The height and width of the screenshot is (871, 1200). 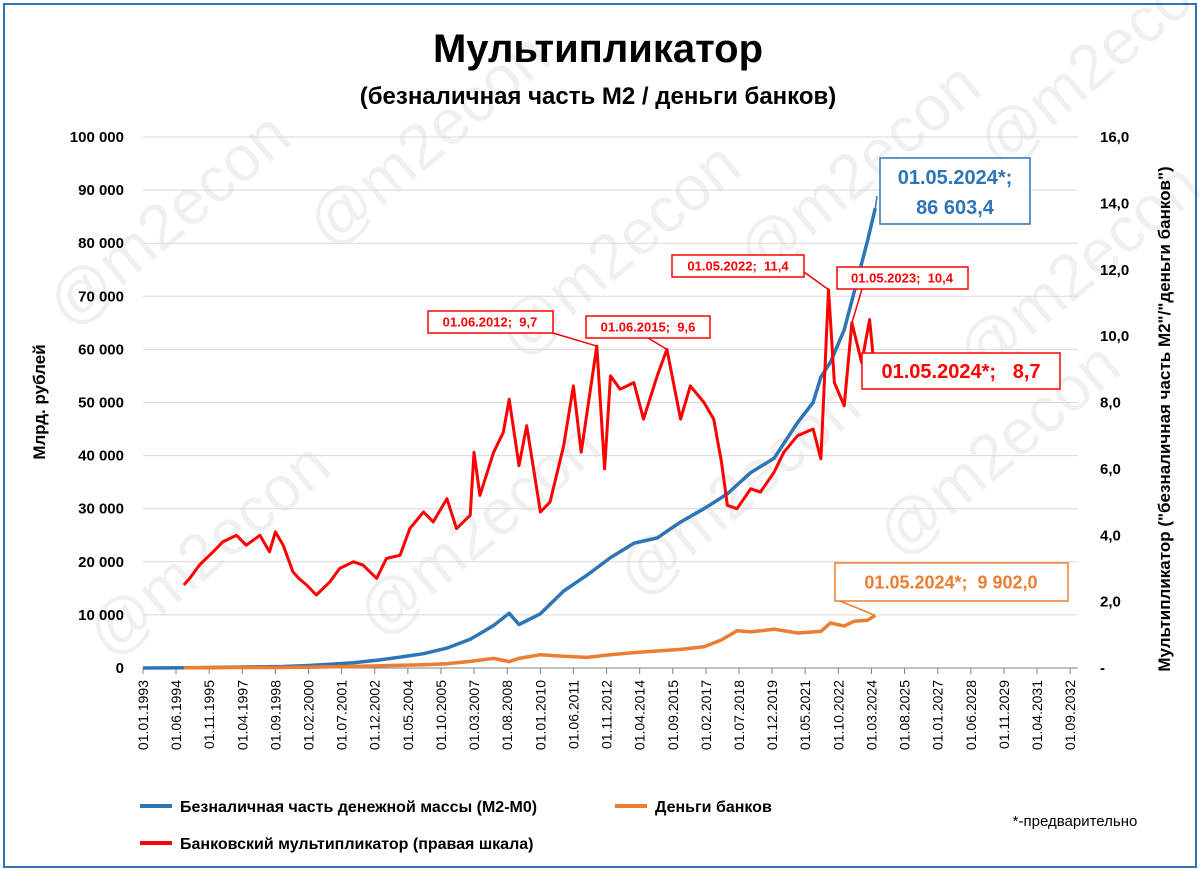 I want to click on x-tick-label: 01.05.2004, so click(x=408, y=715).